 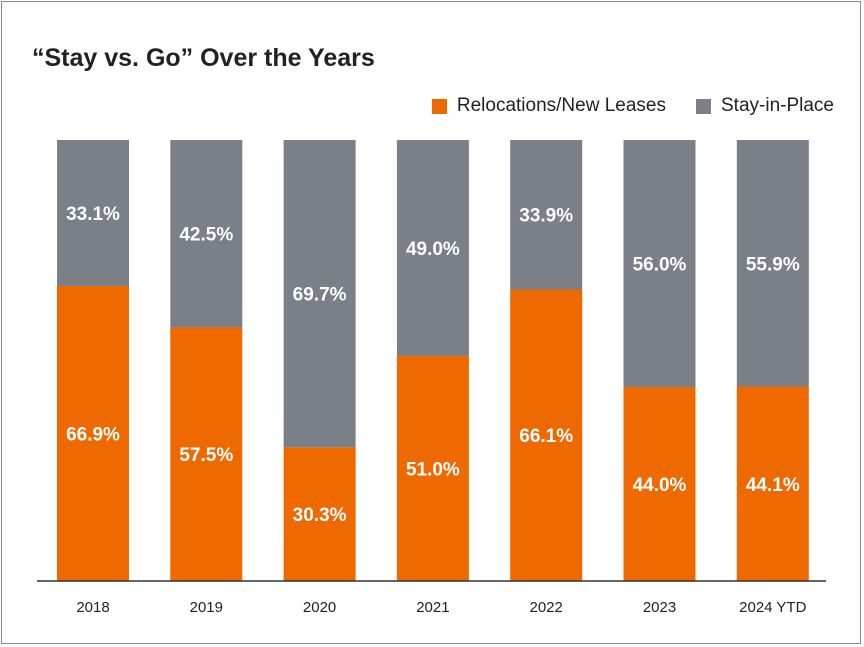 I want to click on x-tick-label-3: 2021, so click(x=432, y=607).